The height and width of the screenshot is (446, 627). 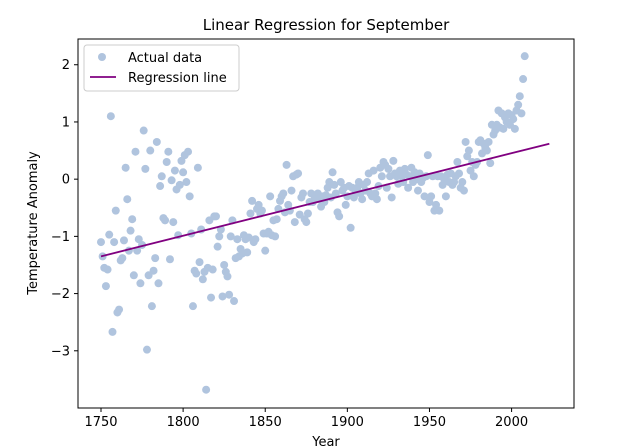 I want to click on x-tick-label: 1850, so click(x=265, y=422).